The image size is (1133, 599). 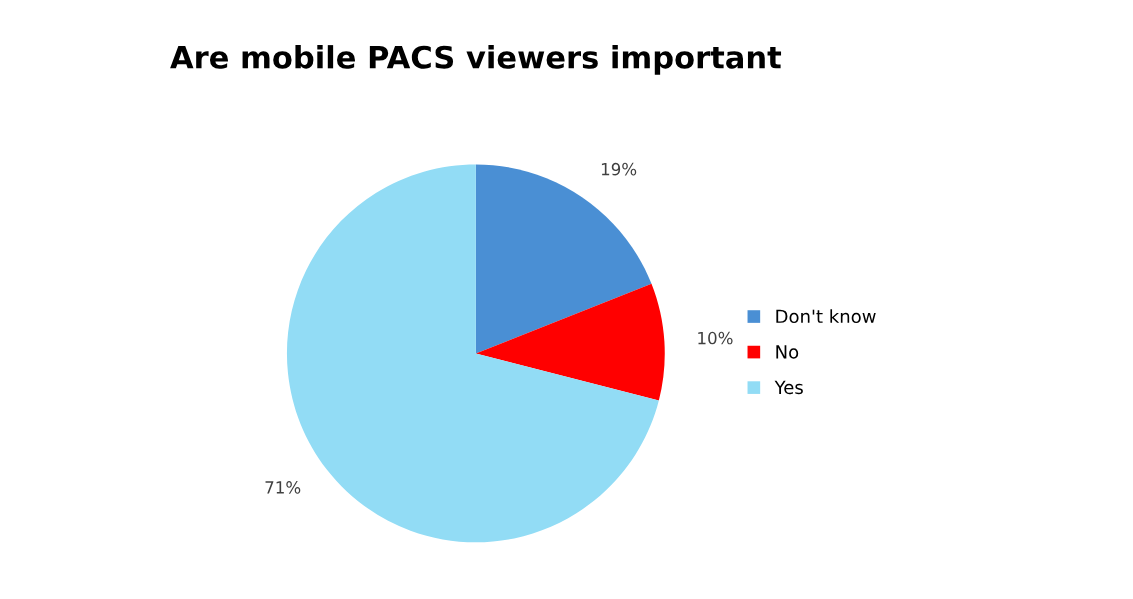 What do you see at coordinates (715, 338) in the screenshot?
I see `data-label: 10%` at bounding box center [715, 338].